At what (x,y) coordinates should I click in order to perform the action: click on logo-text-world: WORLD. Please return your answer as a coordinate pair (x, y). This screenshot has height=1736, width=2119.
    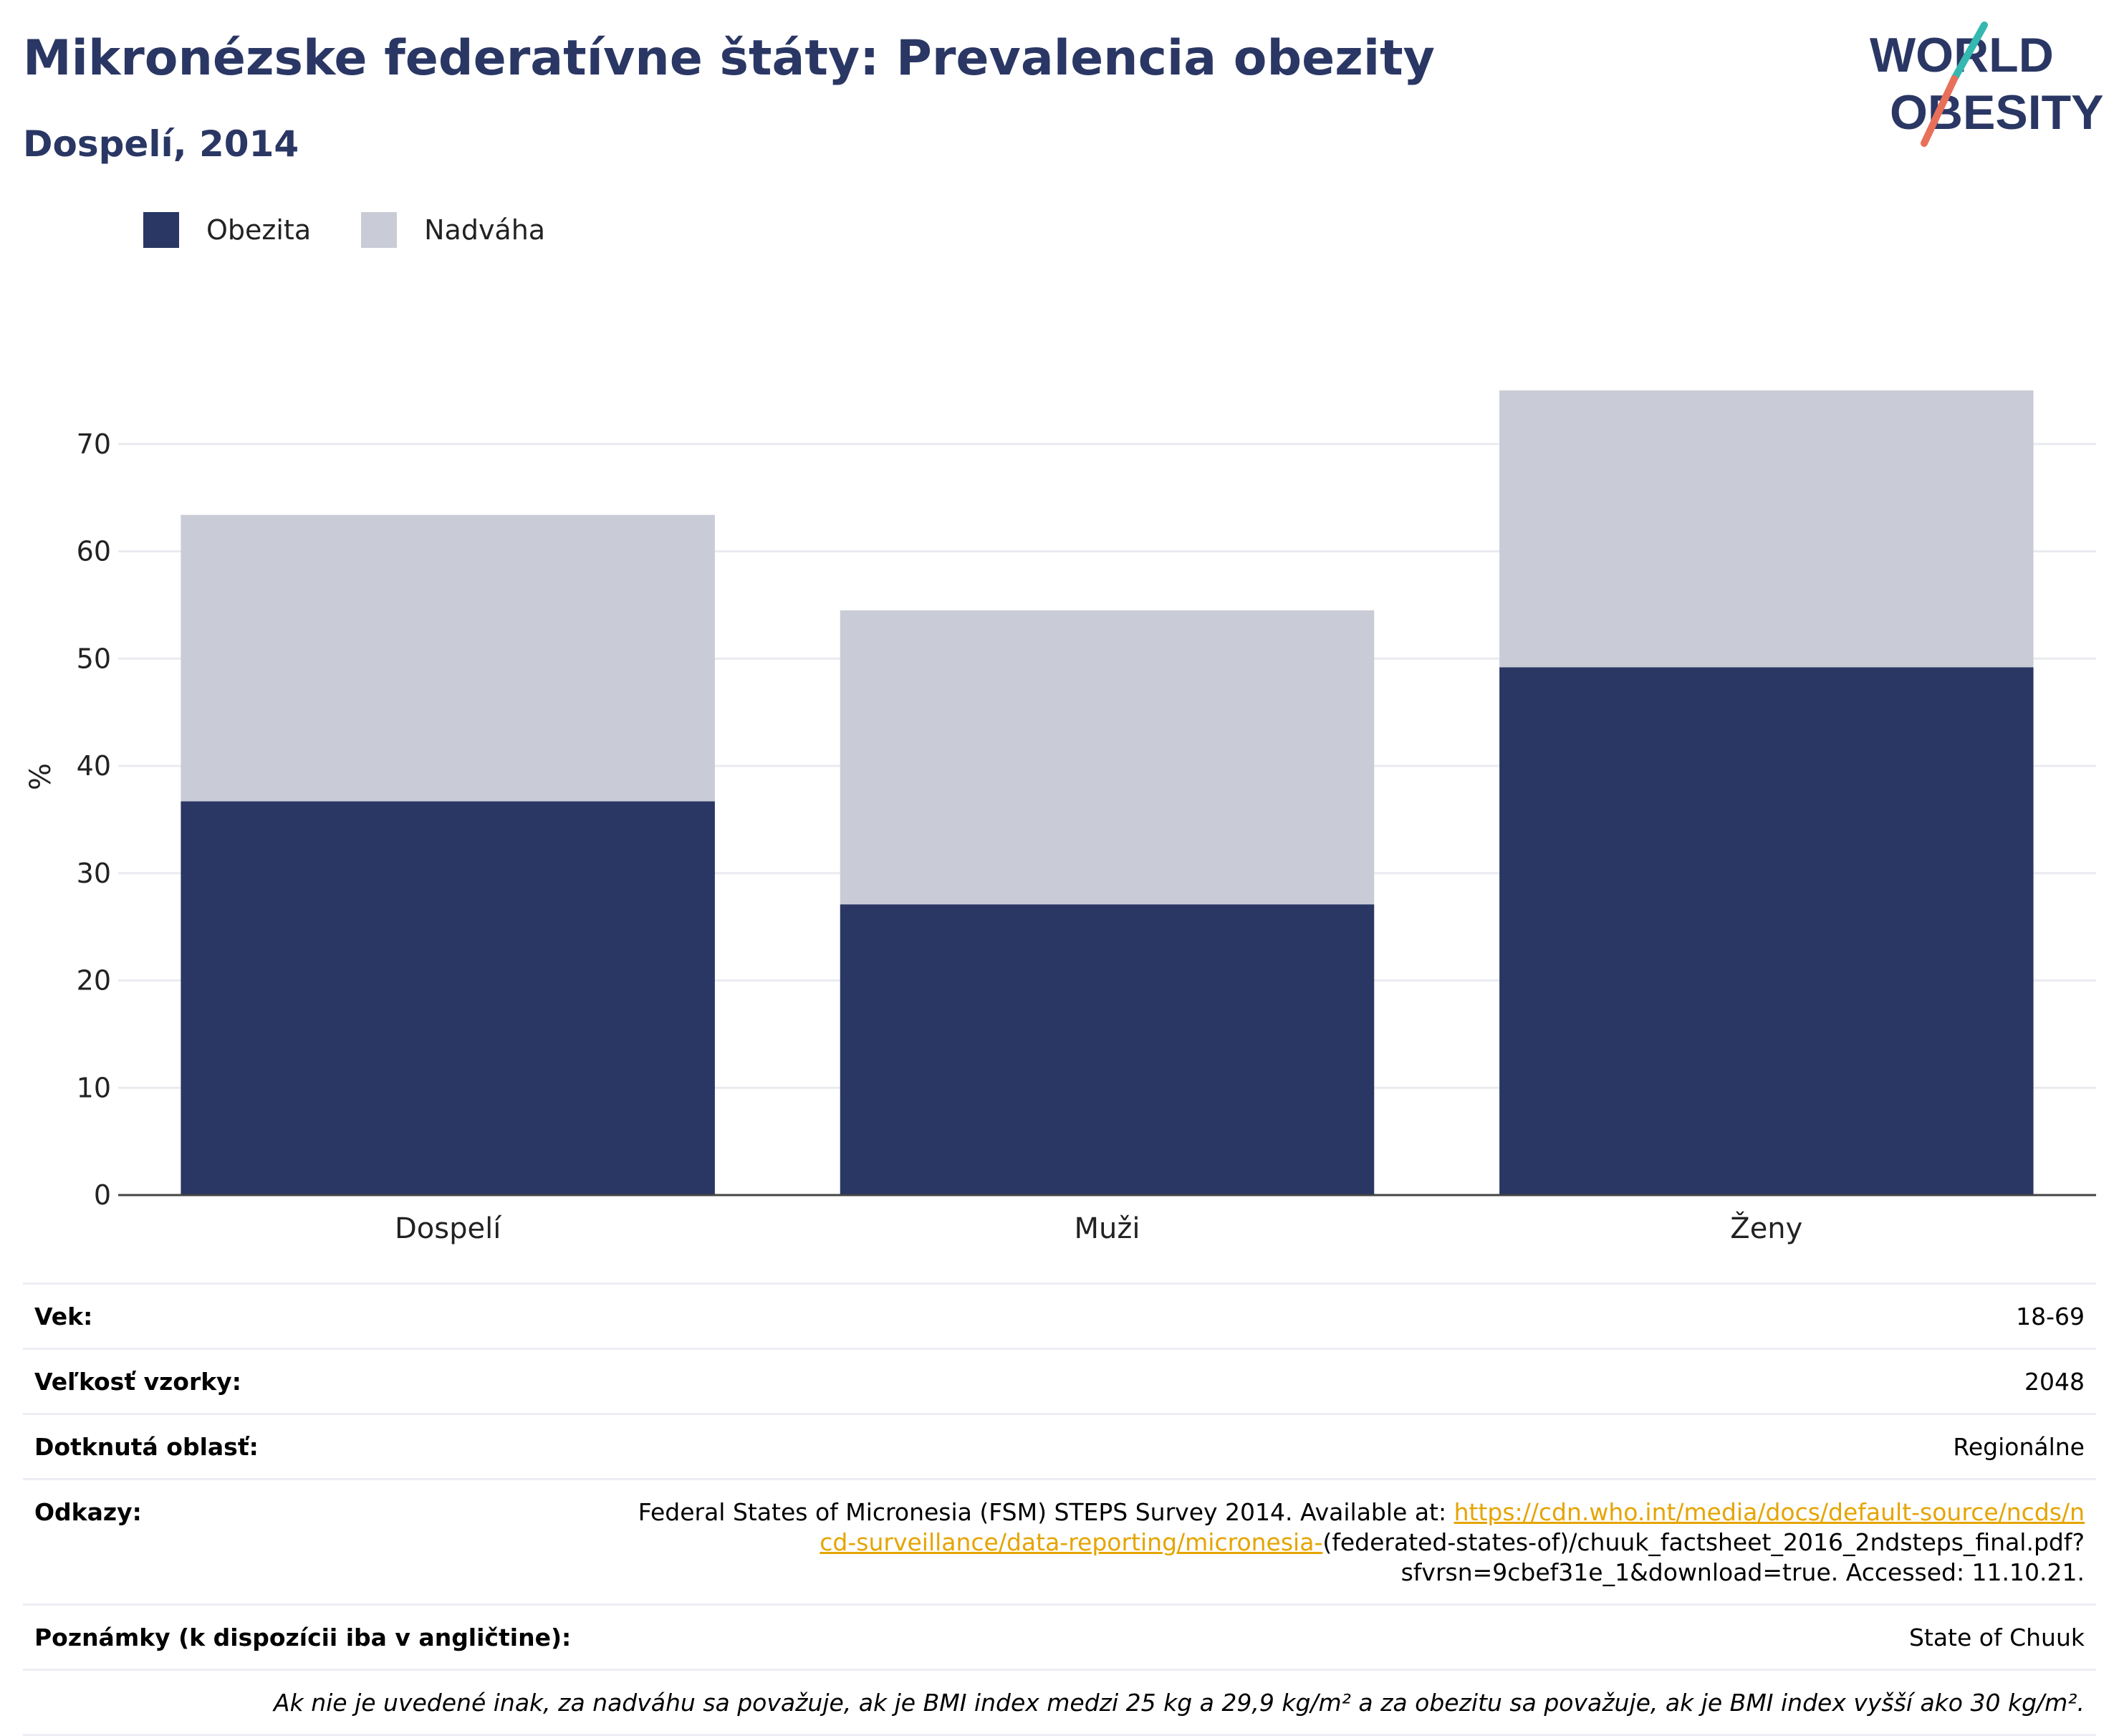
    Looking at the image, I should click on (1962, 55).